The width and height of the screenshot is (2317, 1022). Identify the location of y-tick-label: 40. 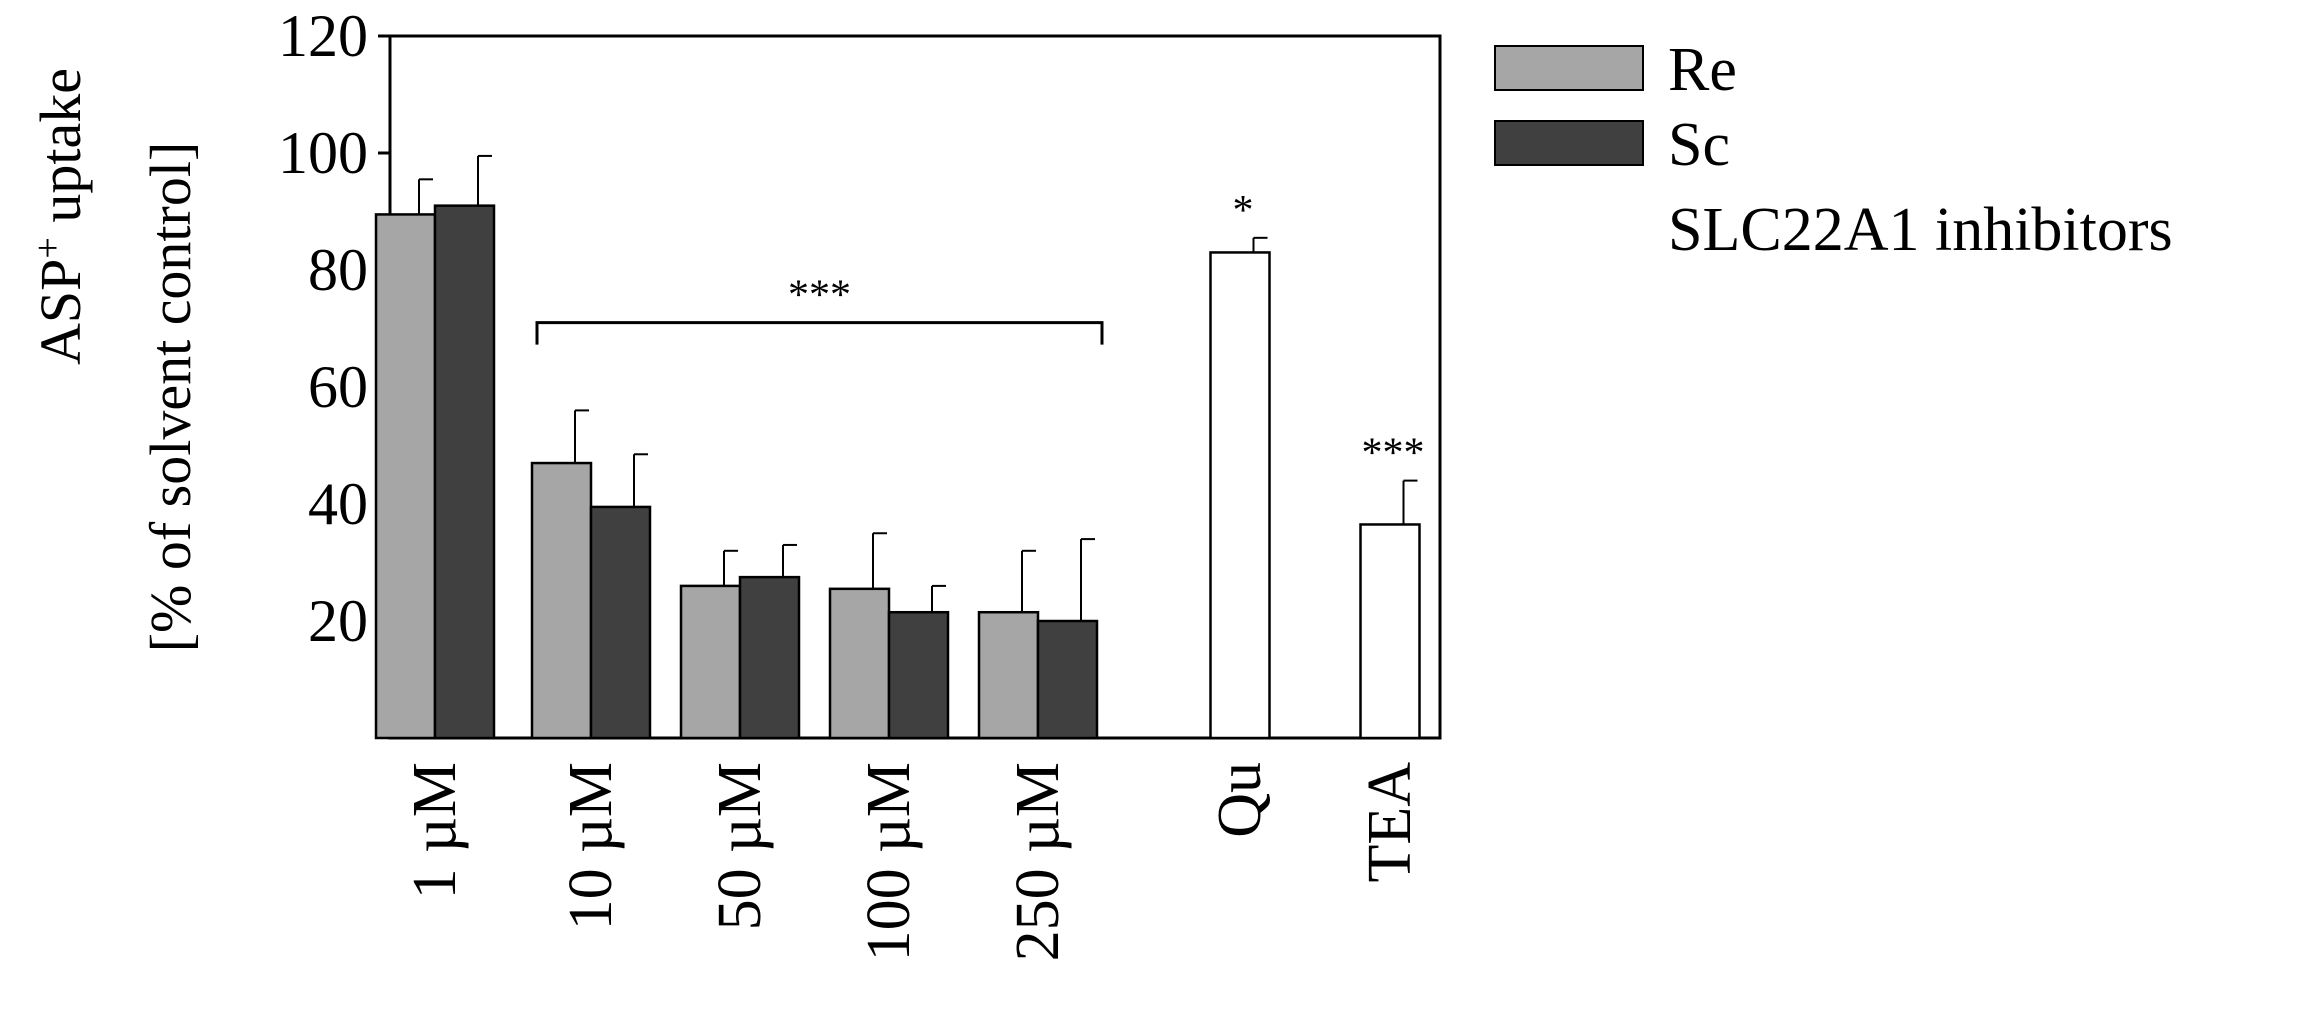
(338, 504).